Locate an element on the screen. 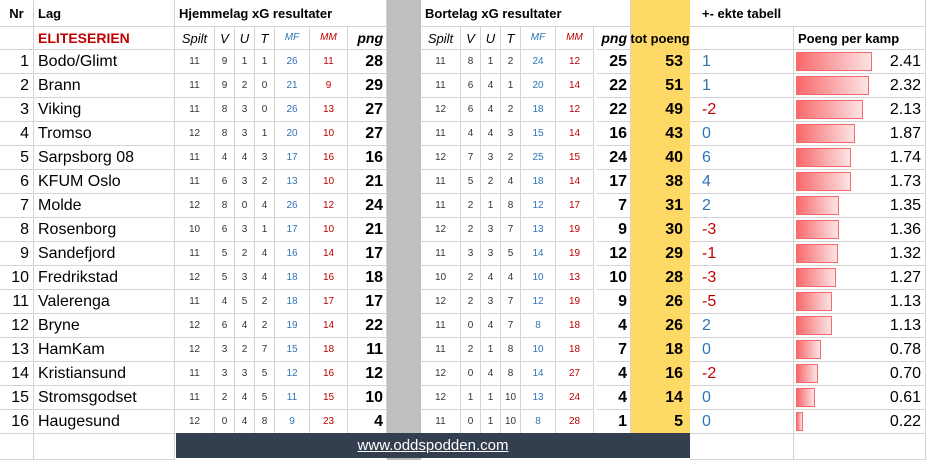 Image resolution: width=926 pixels, height=460 pixels. rank-cell: 5 is located at coordinates (17, 158).